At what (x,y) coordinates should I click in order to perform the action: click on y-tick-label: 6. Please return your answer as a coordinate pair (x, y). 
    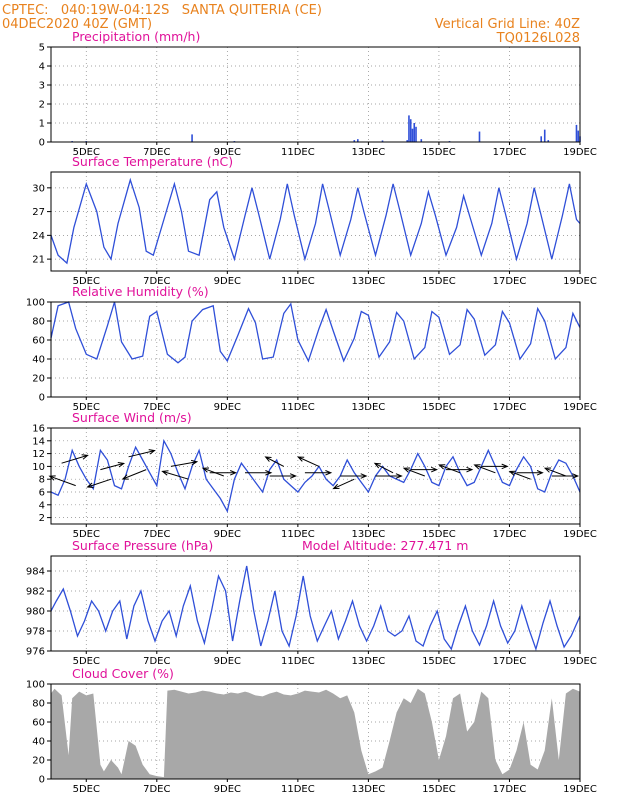
    Looking at the image, I should click on (42, 493).